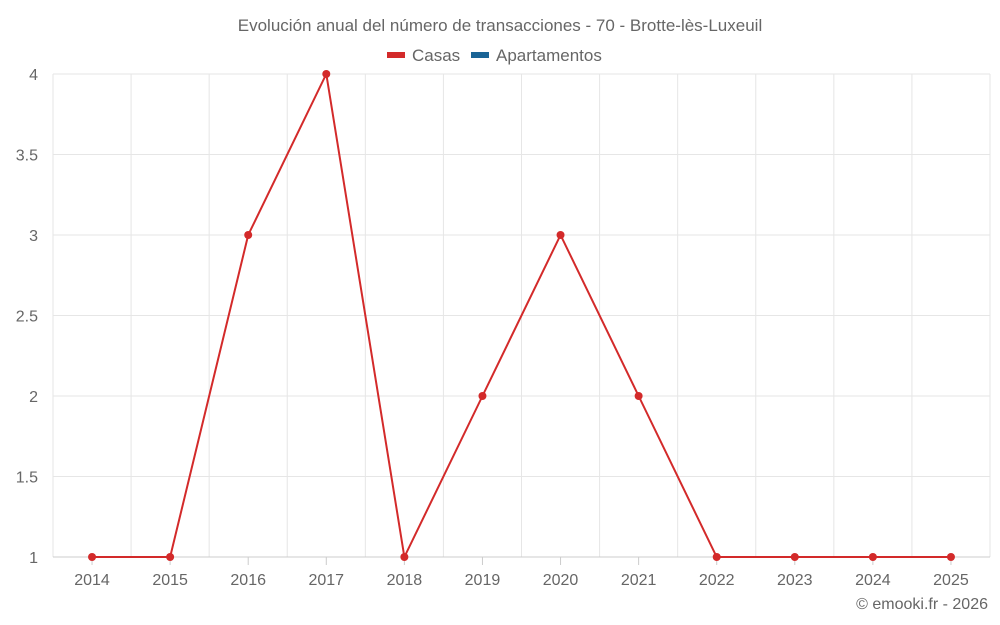  What do you see at coordinates (27, 317) in the screenshot?
I see `y-tick-label: 2.5` at bounding box center [27, 317].